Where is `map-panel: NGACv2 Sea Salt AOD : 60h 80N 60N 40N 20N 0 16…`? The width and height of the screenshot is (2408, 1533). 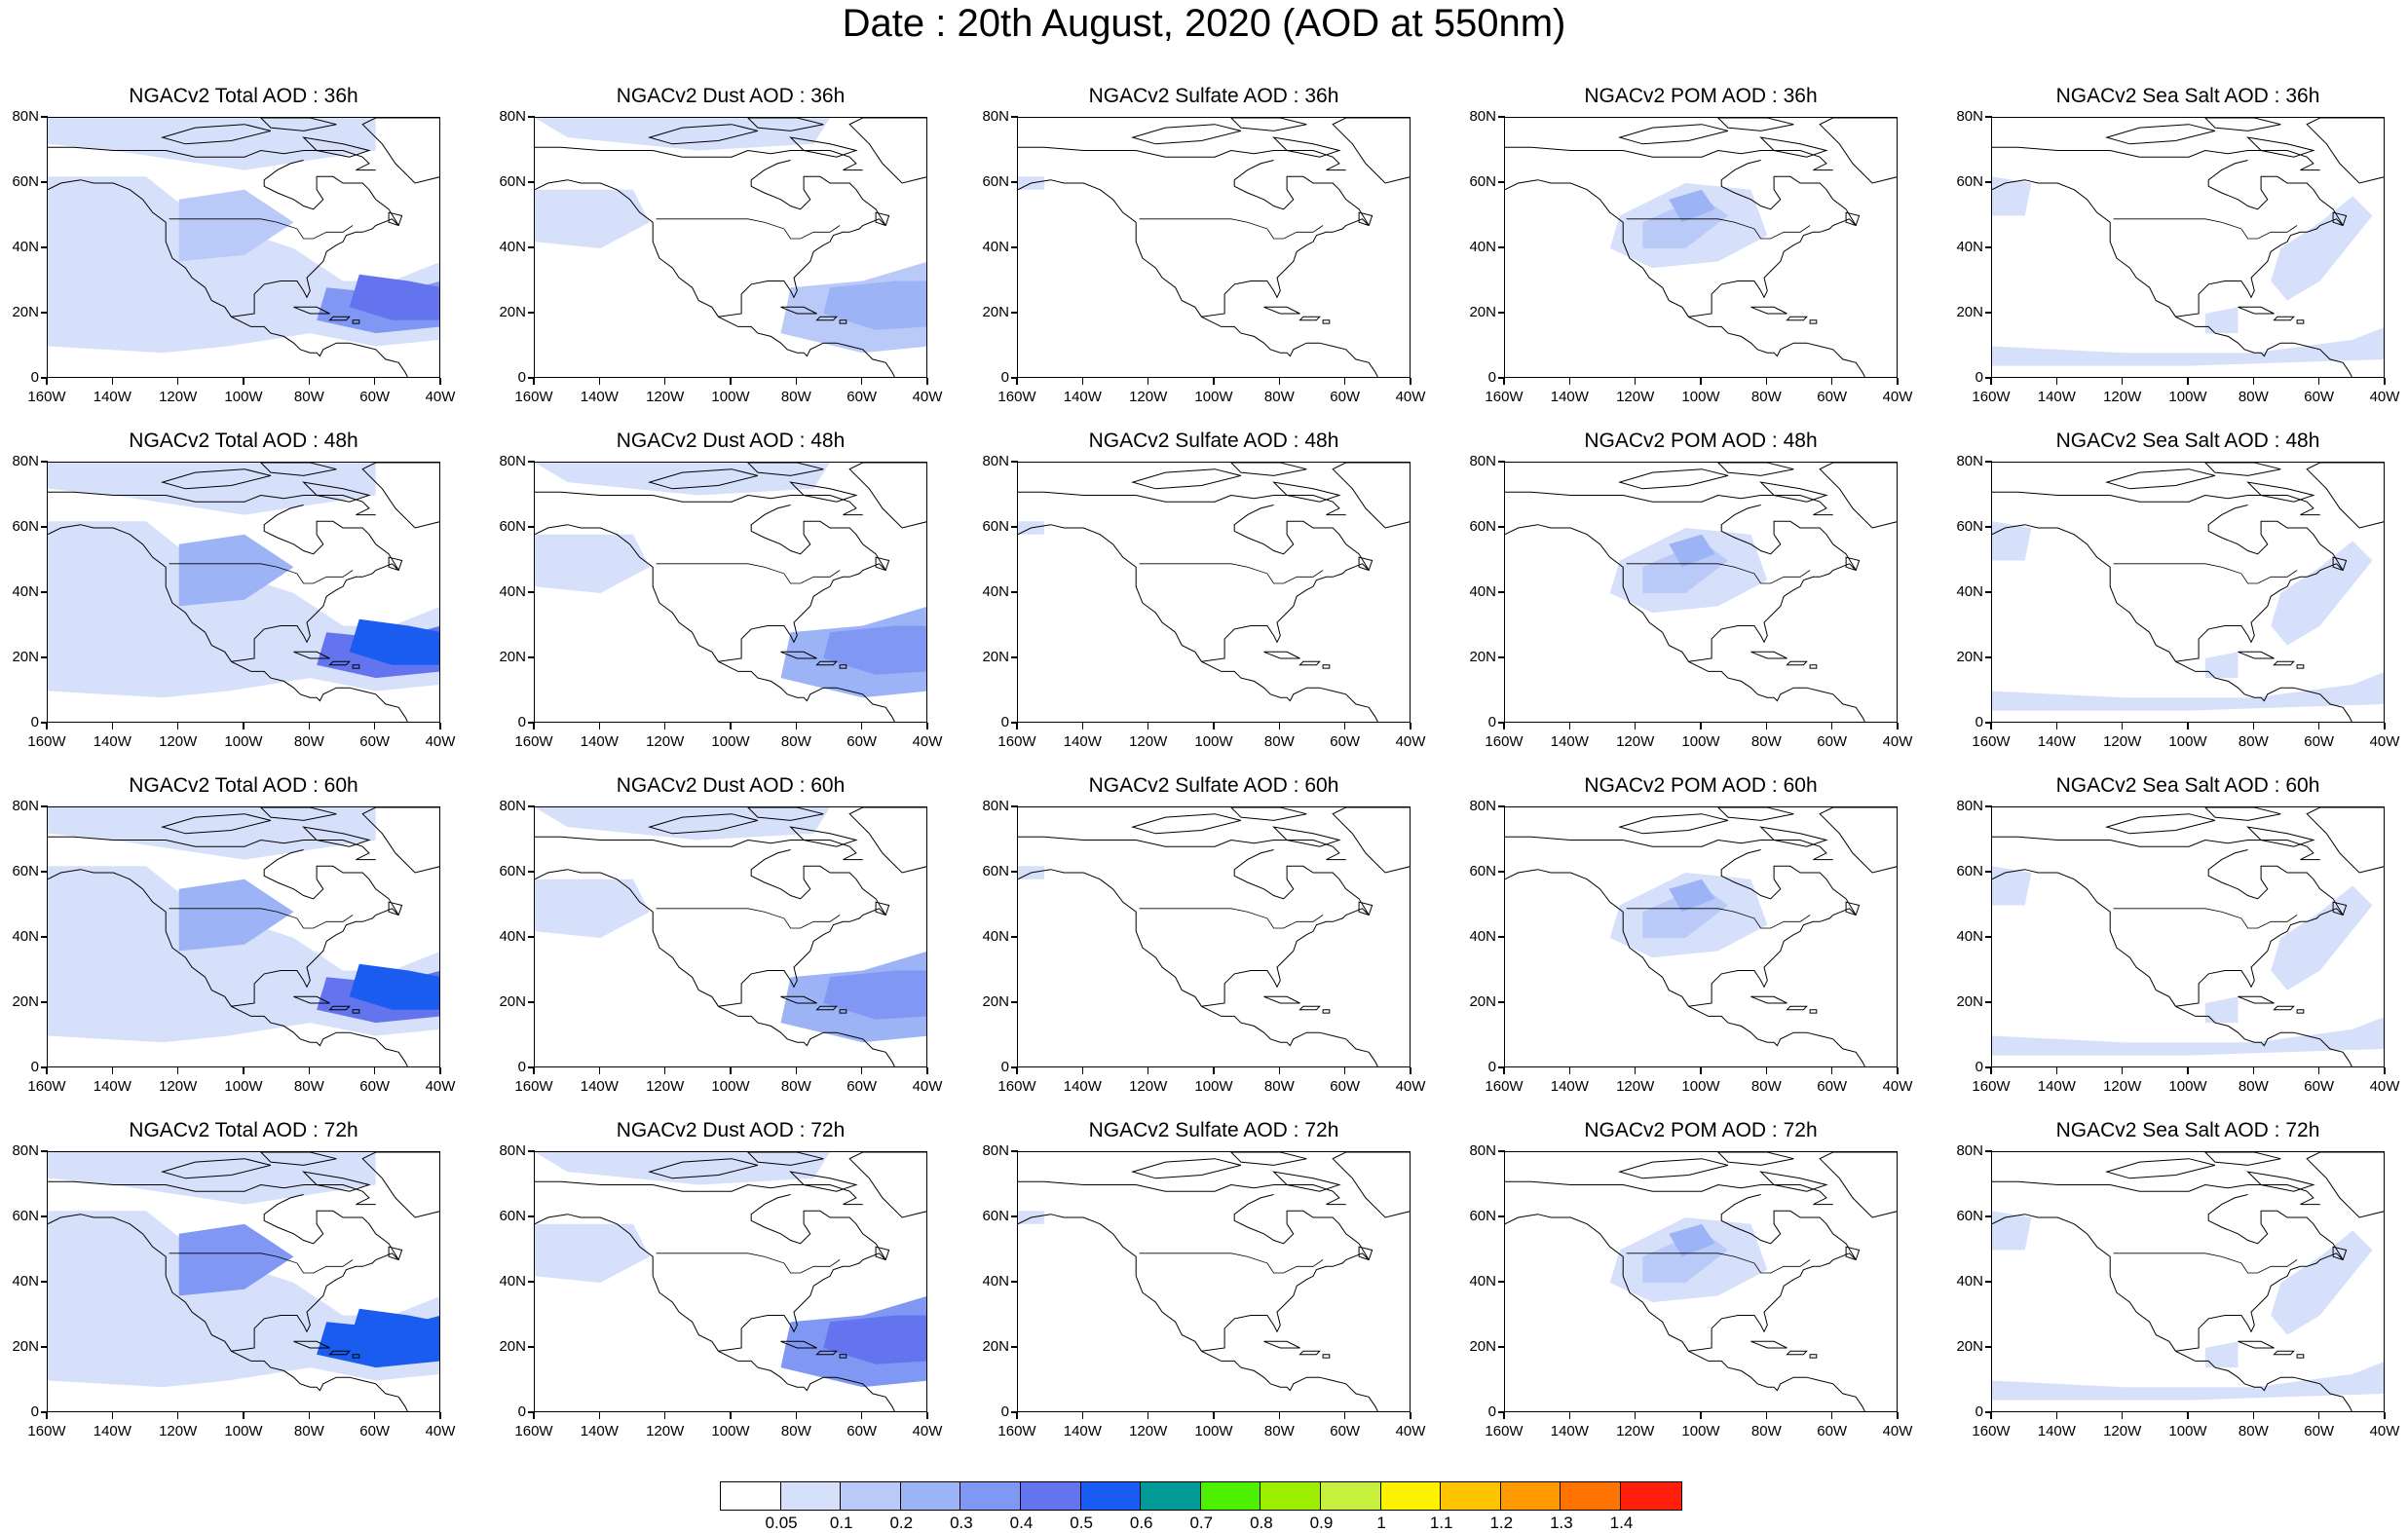 map-panel: NGACv2 Sea Salt AOD : 60h 80N 60N 40N 20N 0 16… is located at coordinates (2176, 946).